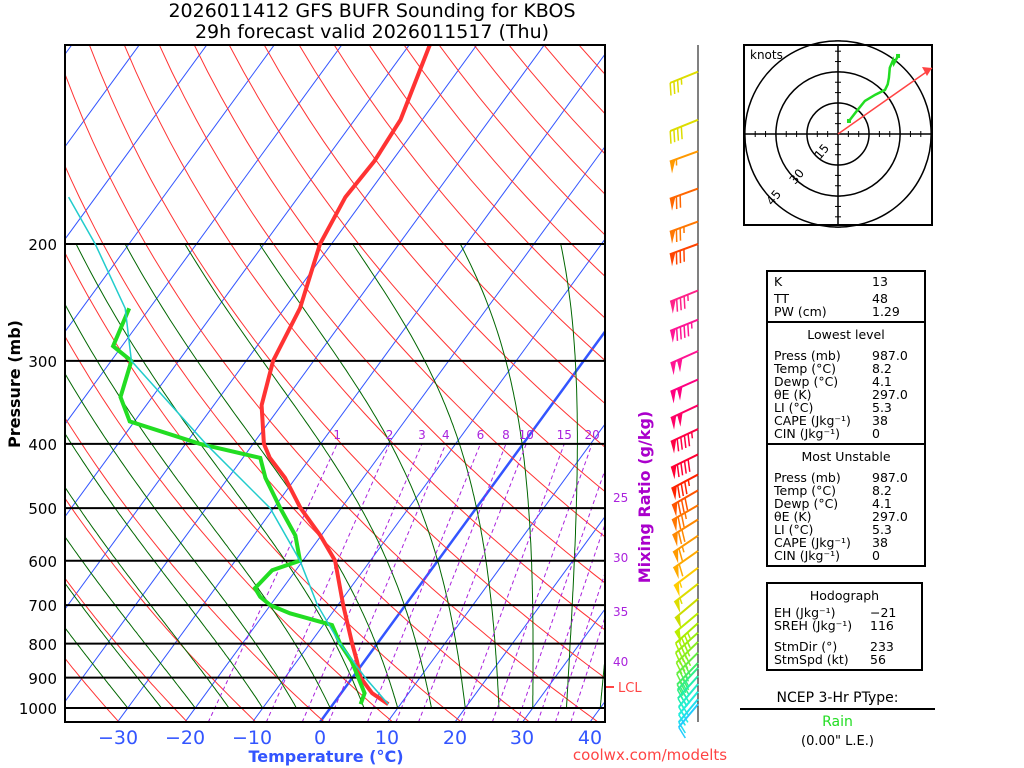 The image size is (1024, 768). Describe the element at coordinates (805, 490) in the screenshot. I see `index-label: Temp (°C)` at that location.